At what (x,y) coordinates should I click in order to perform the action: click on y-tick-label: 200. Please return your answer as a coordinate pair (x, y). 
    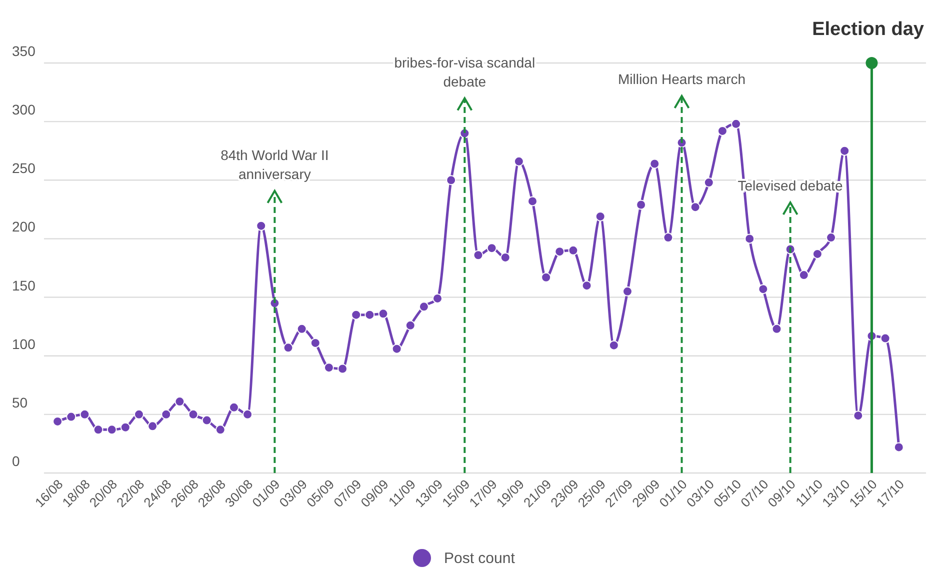
    Looking at the image, I should click on (24, 226).